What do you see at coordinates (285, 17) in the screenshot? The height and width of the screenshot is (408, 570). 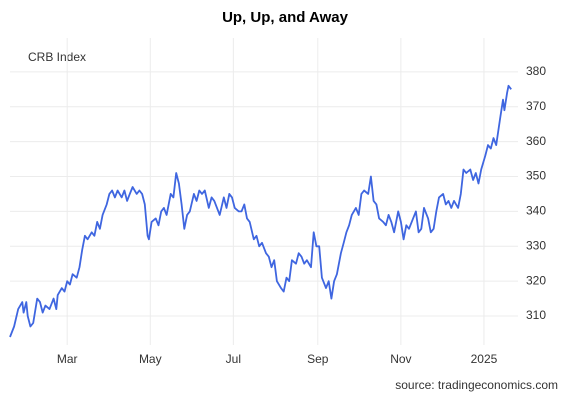 I see `chart-title: Up, Up, and Away` at bounding box center [285, 17].